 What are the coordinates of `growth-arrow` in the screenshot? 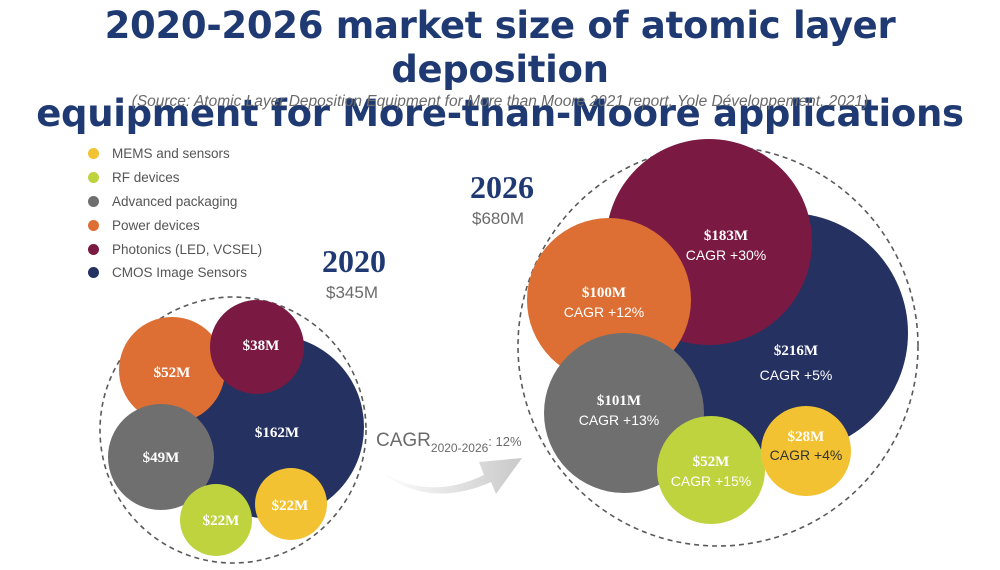 It's located at (450, 476).